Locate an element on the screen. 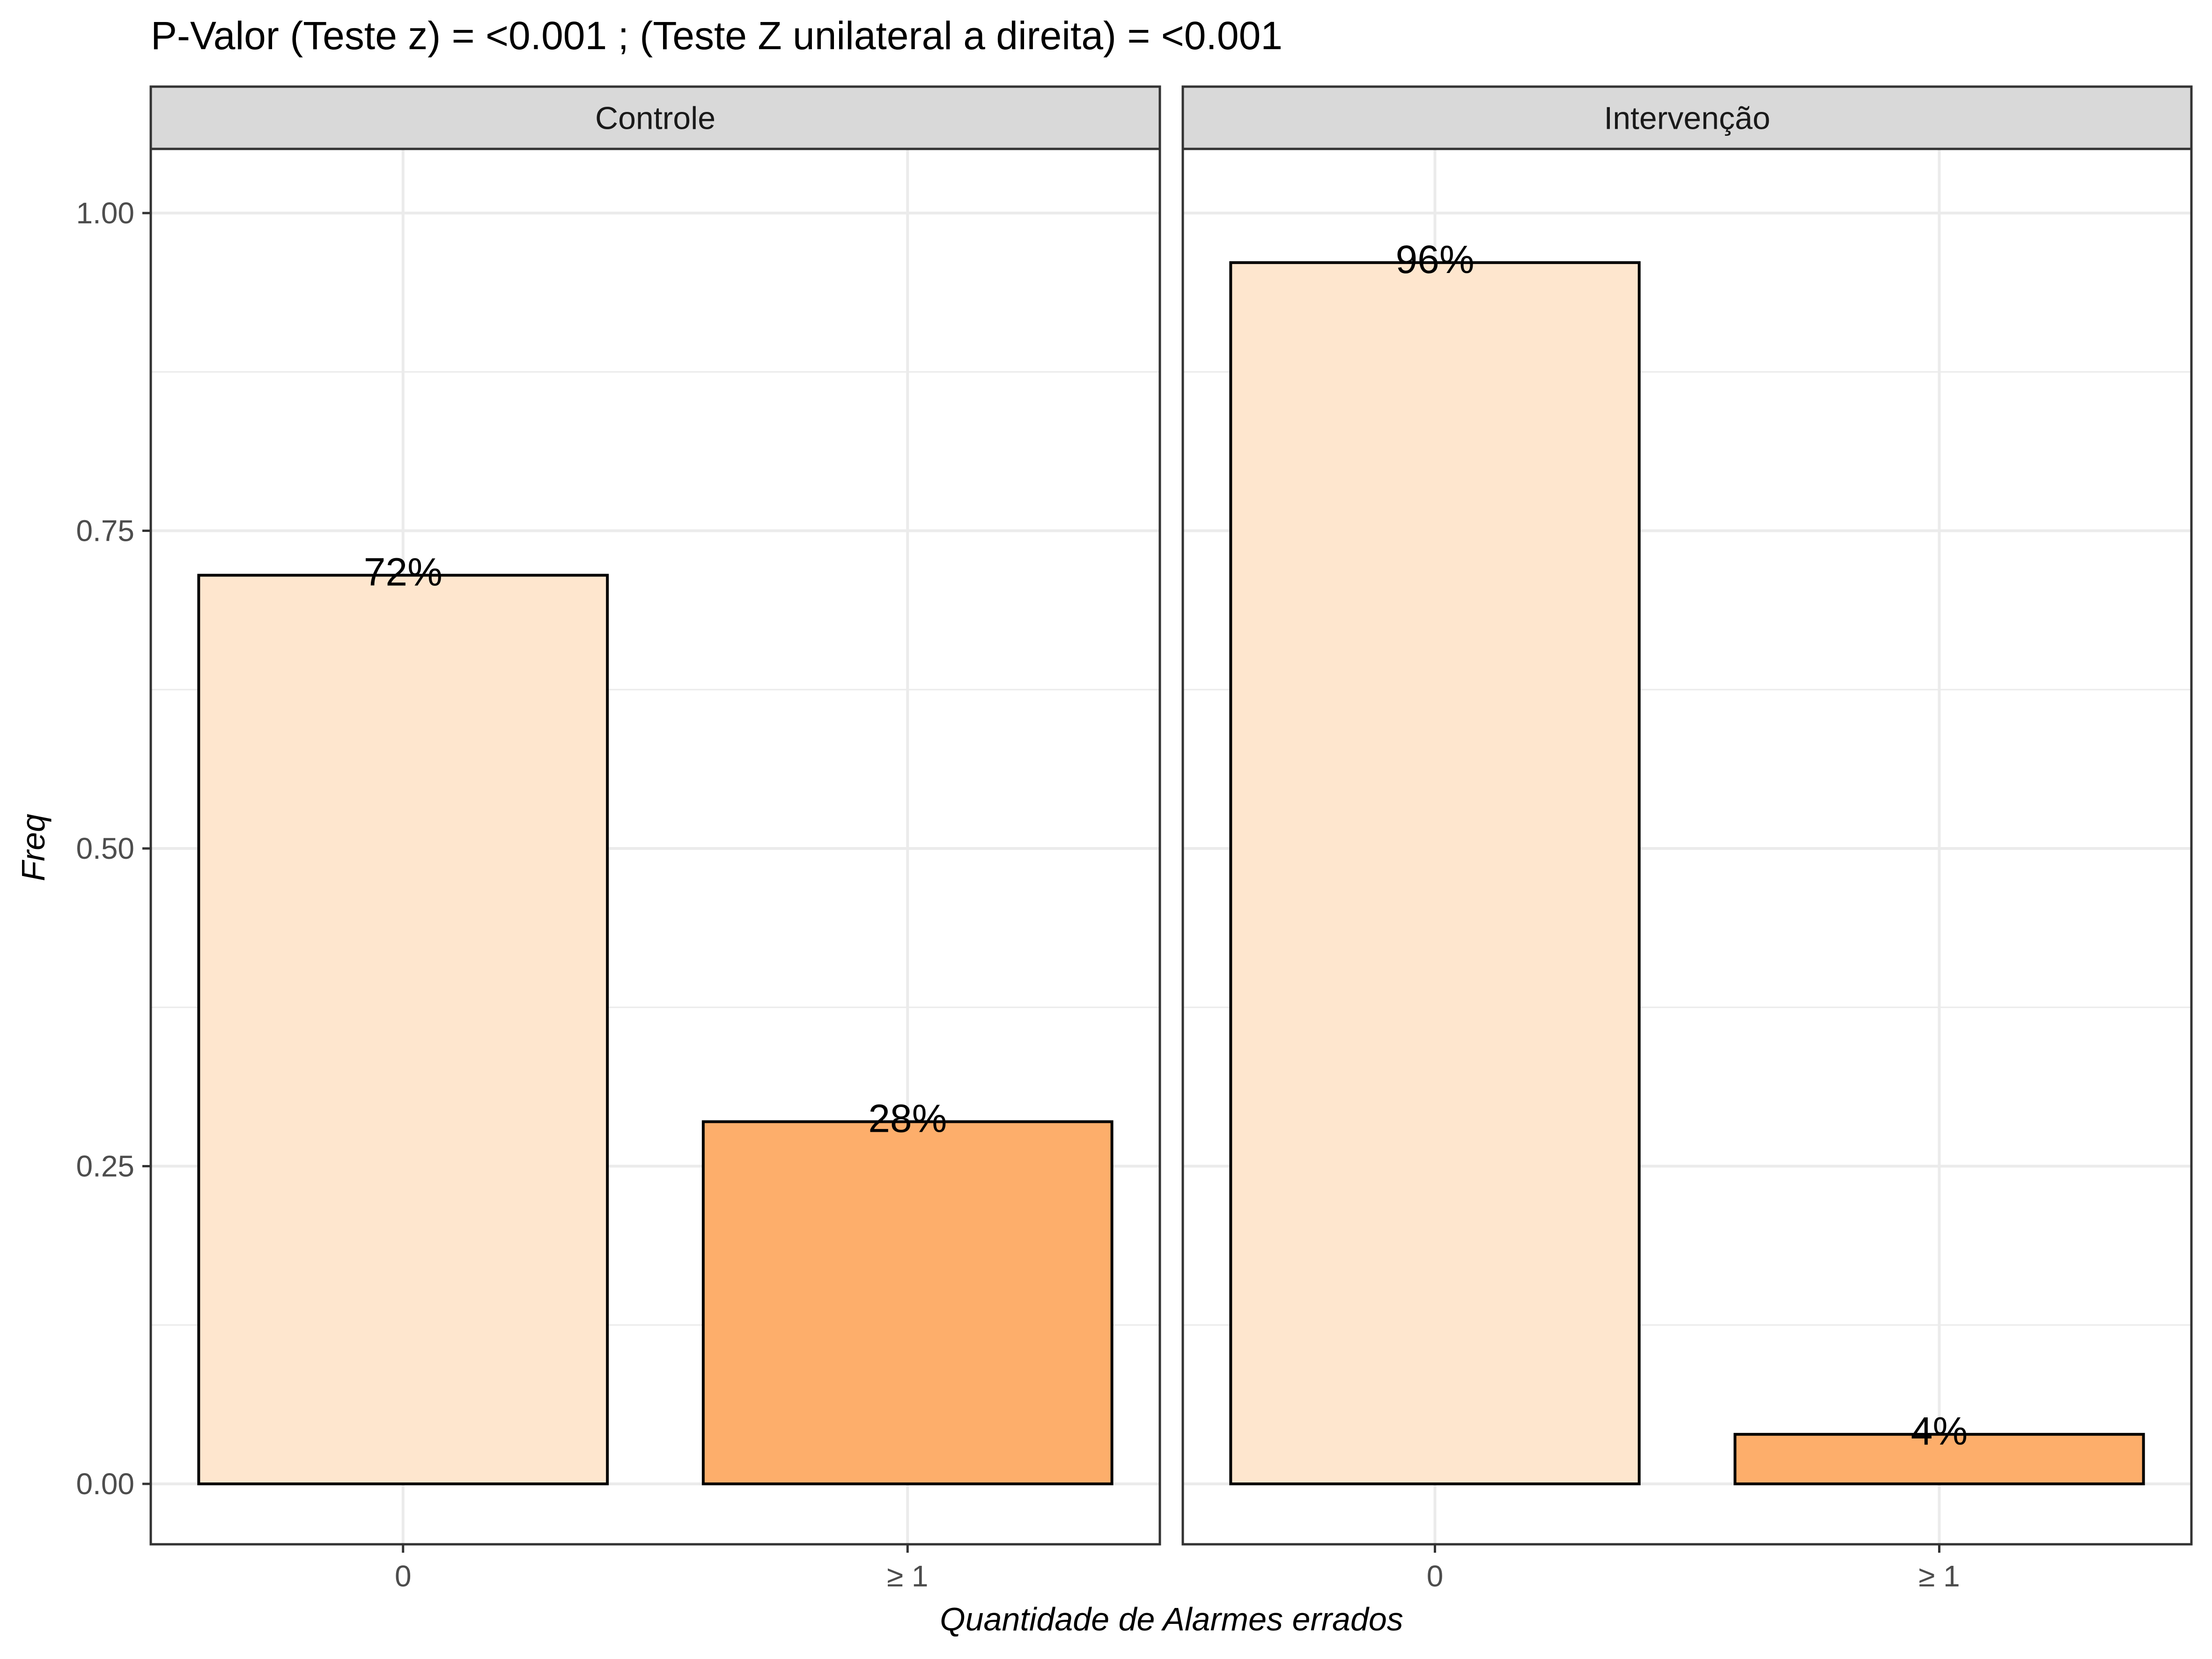  y-tick-label: 0.50 is located at coordinates (105, 848).